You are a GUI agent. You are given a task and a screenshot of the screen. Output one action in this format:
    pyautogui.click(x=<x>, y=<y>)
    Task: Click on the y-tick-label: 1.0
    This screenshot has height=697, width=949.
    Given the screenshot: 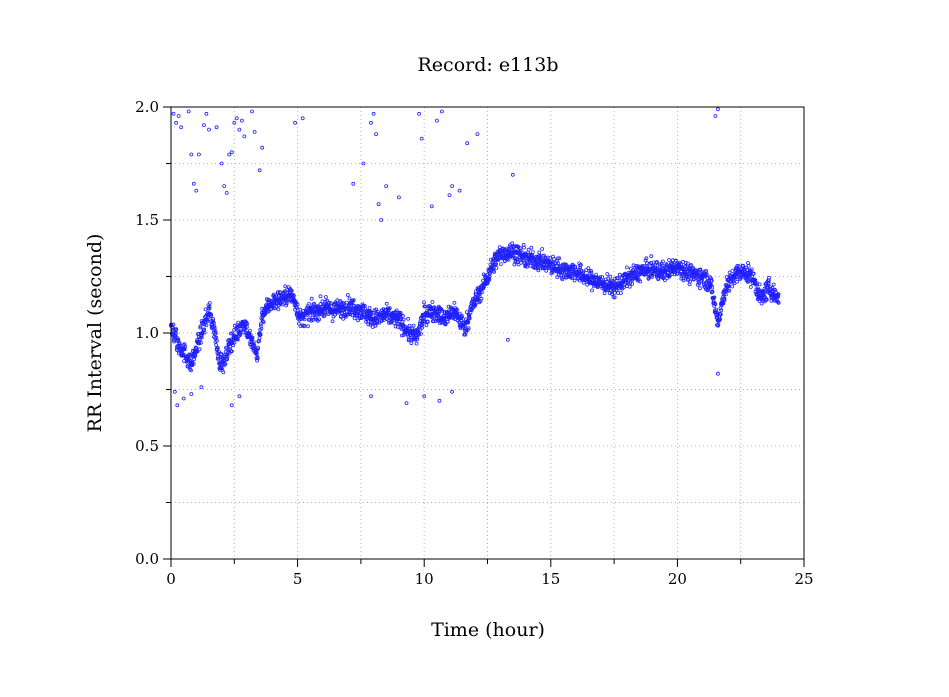 What is the action you would take?
    pyautogui.click(x=147, y=333)
    